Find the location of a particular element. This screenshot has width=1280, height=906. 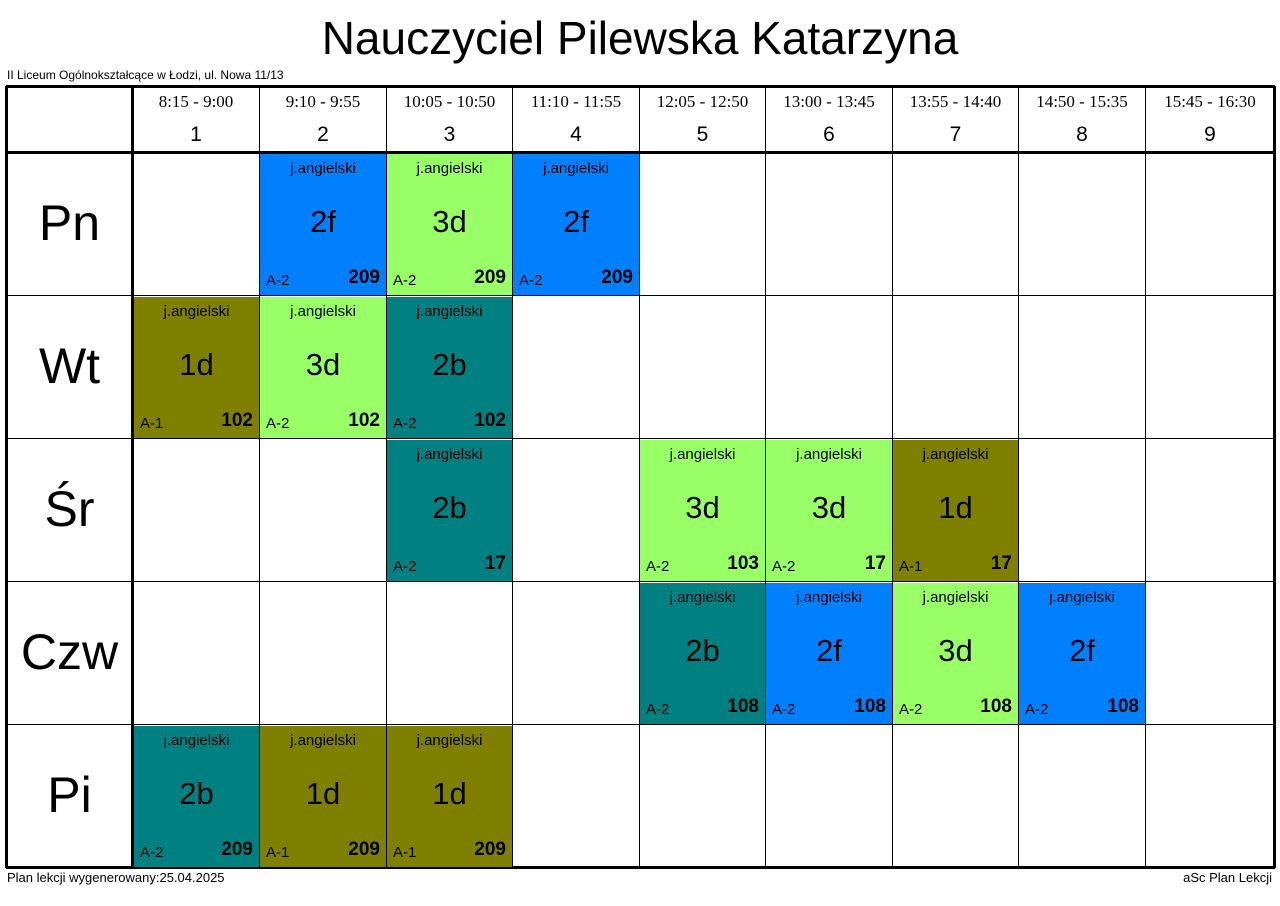

period-time: 13:00 - 13:45 is located at coordinates (829, 101).